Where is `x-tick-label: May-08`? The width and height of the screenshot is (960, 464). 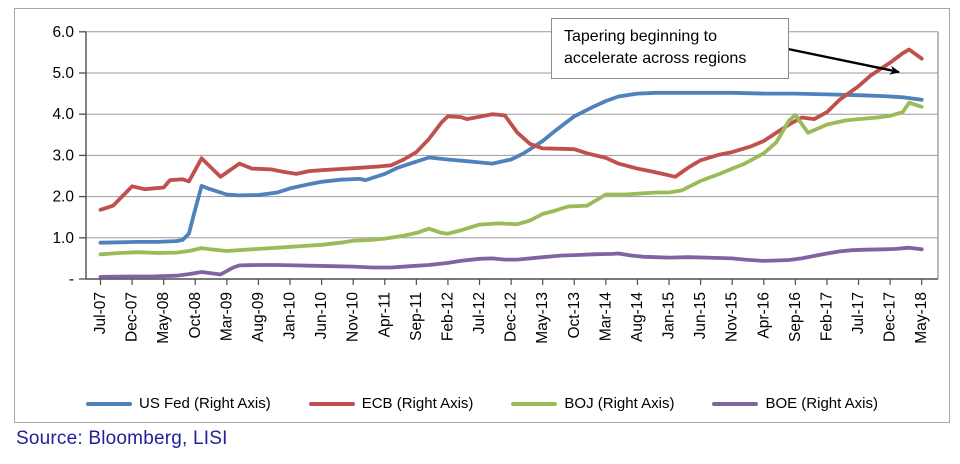
x-tick-label: May-08 is located at coordinates (163, 318).